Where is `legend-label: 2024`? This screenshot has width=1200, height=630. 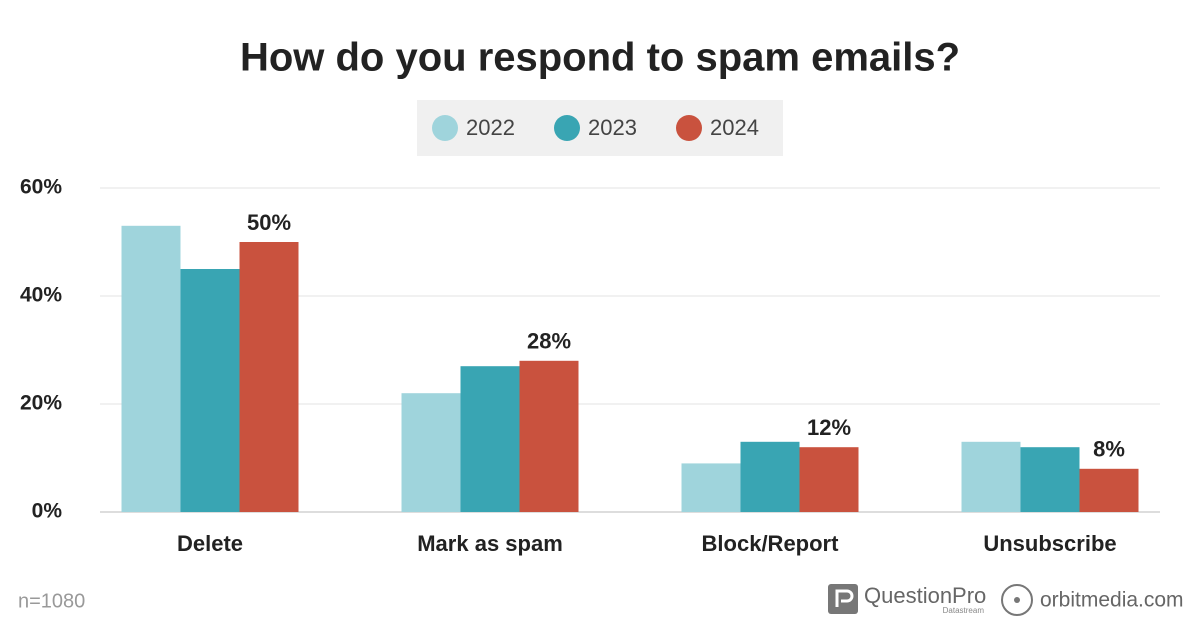
legend-label: 2024 is located at coordinates (734, 127).